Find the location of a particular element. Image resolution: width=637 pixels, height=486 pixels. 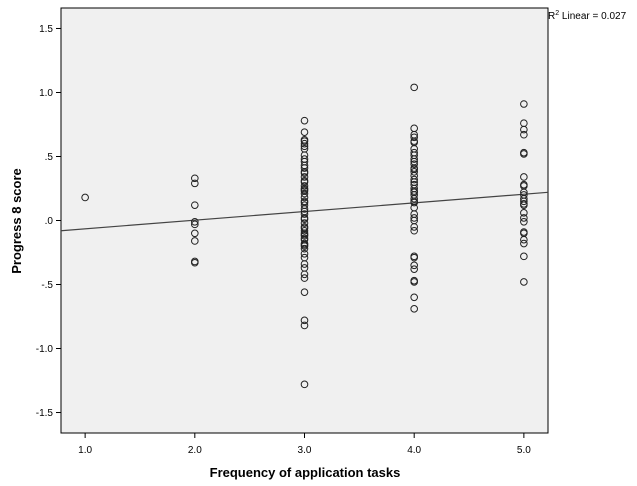

y-tick-label: .5 is located at coordinates (49, 157).